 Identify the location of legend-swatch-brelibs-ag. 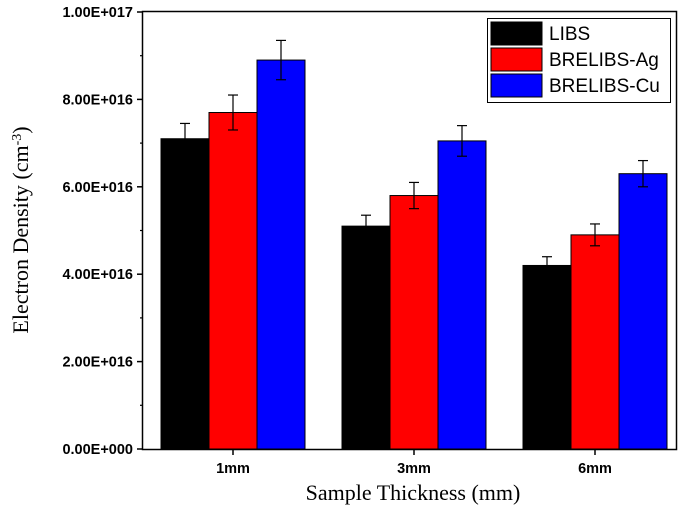
(516, 59).